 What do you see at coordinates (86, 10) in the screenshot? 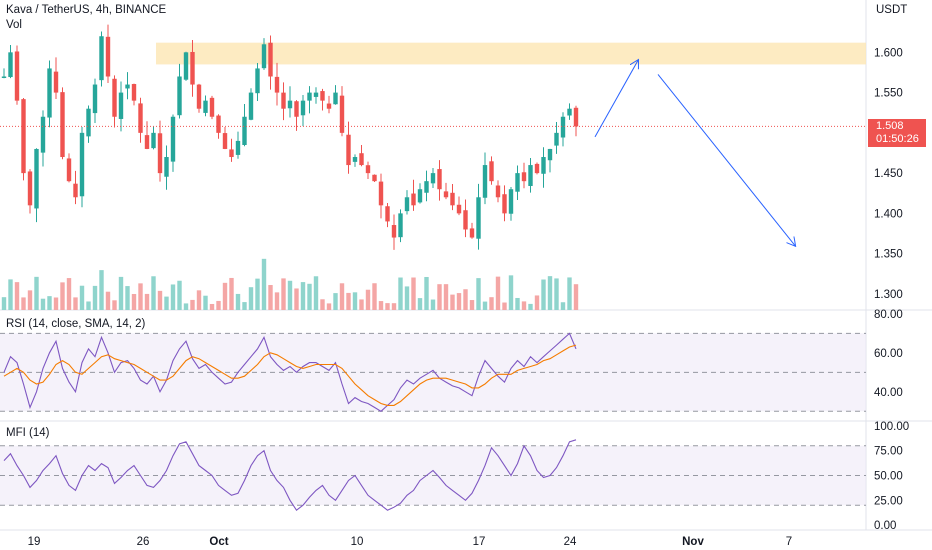
I see `symbol-title: Kava / TetherUS, 4h, BINANCE` at bounding box center [86, 10].